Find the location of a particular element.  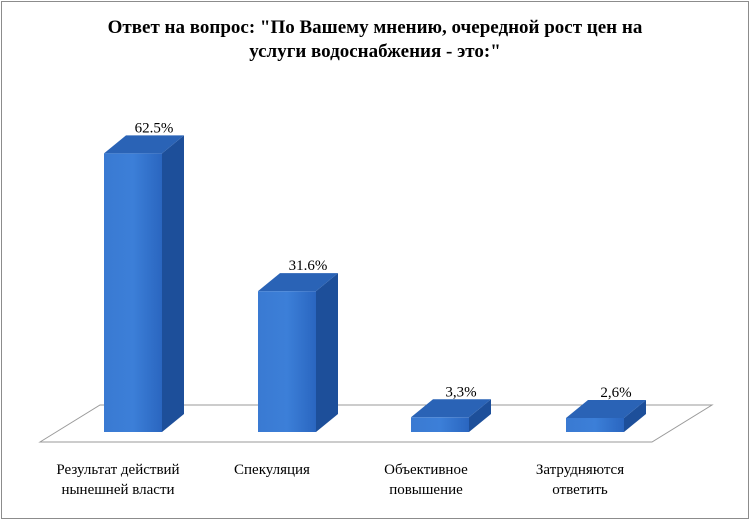

data-label-1: 62.5% is located at coordinates (154, 128).